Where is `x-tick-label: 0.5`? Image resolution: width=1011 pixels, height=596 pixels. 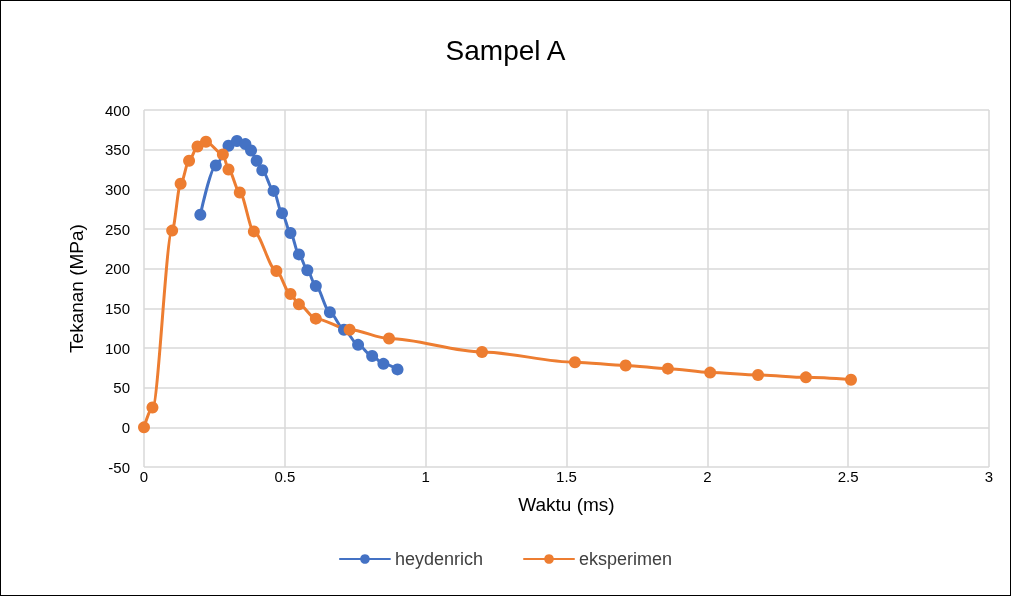
x-tick-label: 0.5 is located at coordinates (285, 476).